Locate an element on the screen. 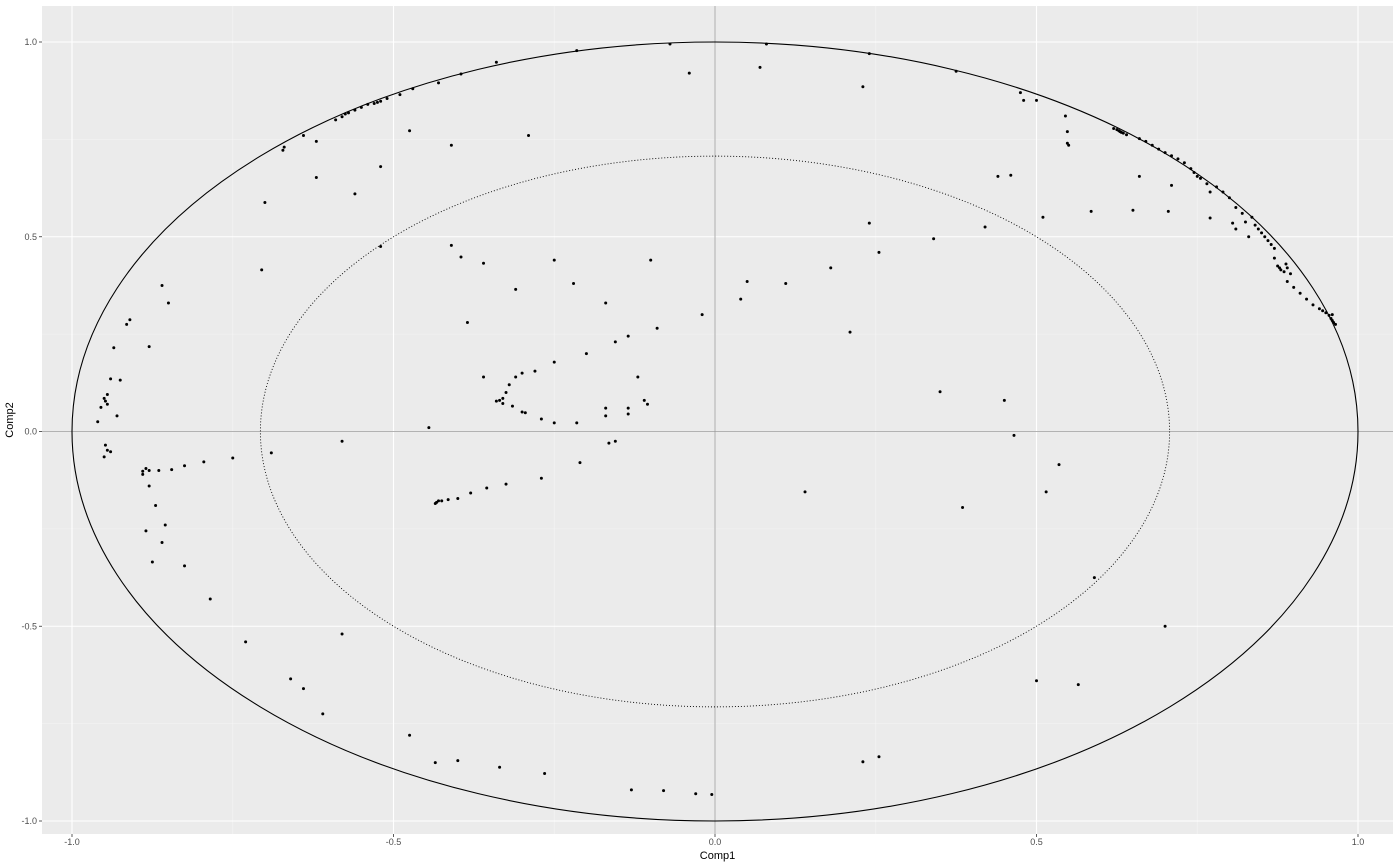  y-tick-label: 0.0 is located at coordinates (30, 432).